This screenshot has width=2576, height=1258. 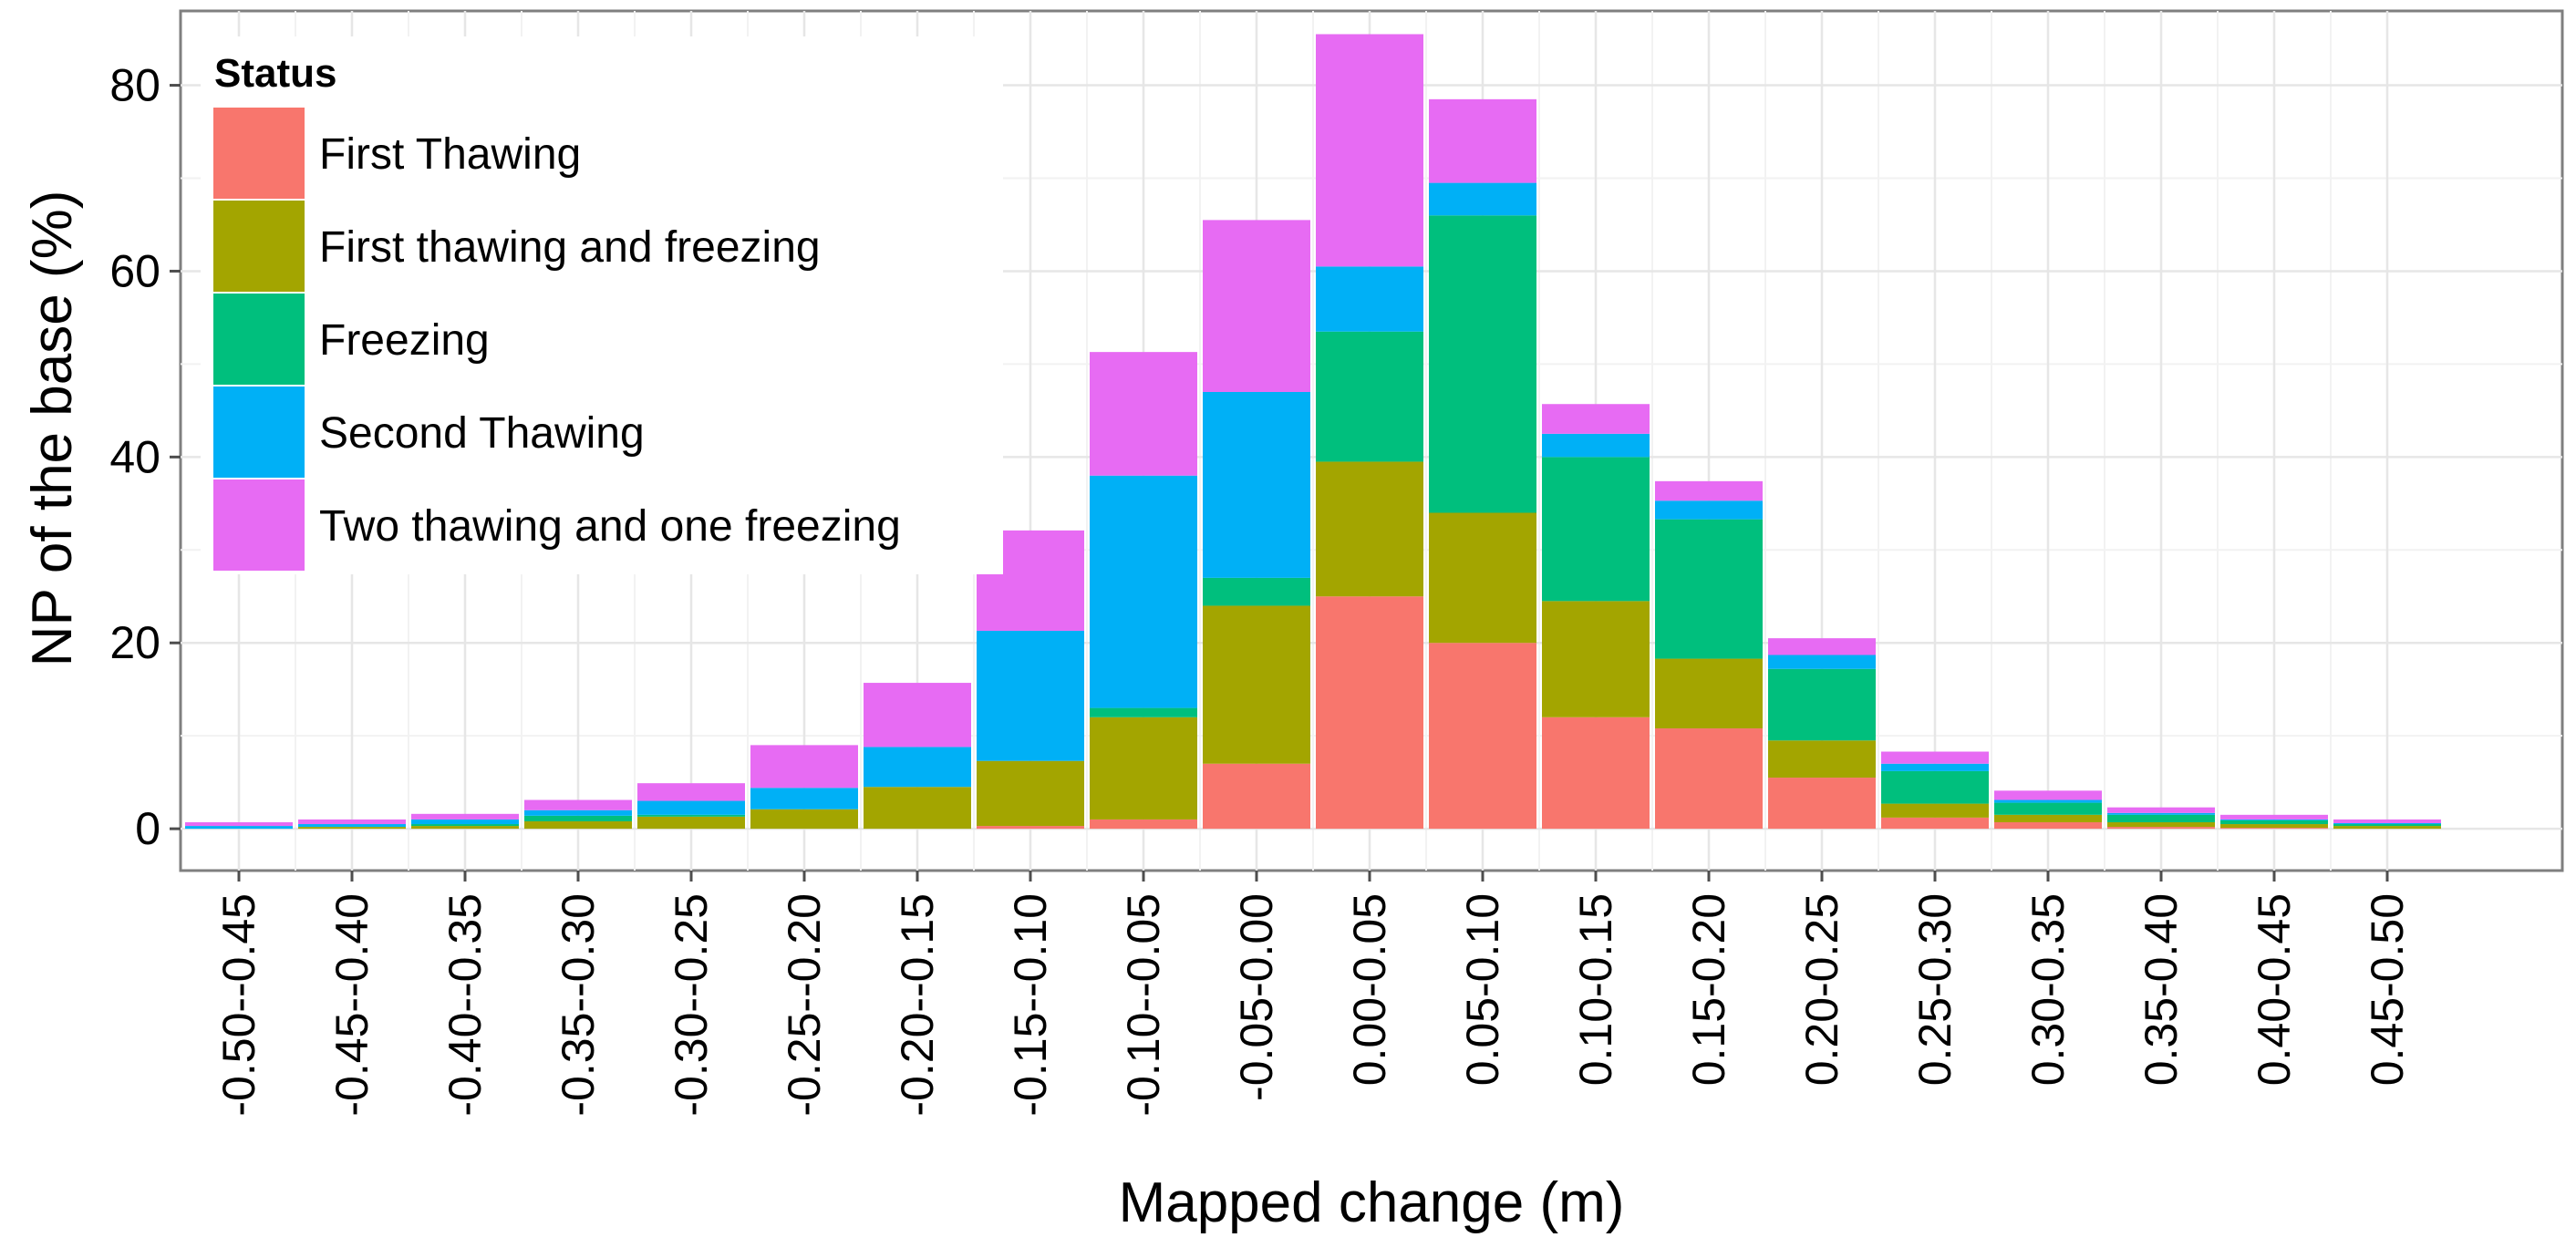 I want to click on x-tick-label: 0.25-0.30, so click(x=1934, y=990).